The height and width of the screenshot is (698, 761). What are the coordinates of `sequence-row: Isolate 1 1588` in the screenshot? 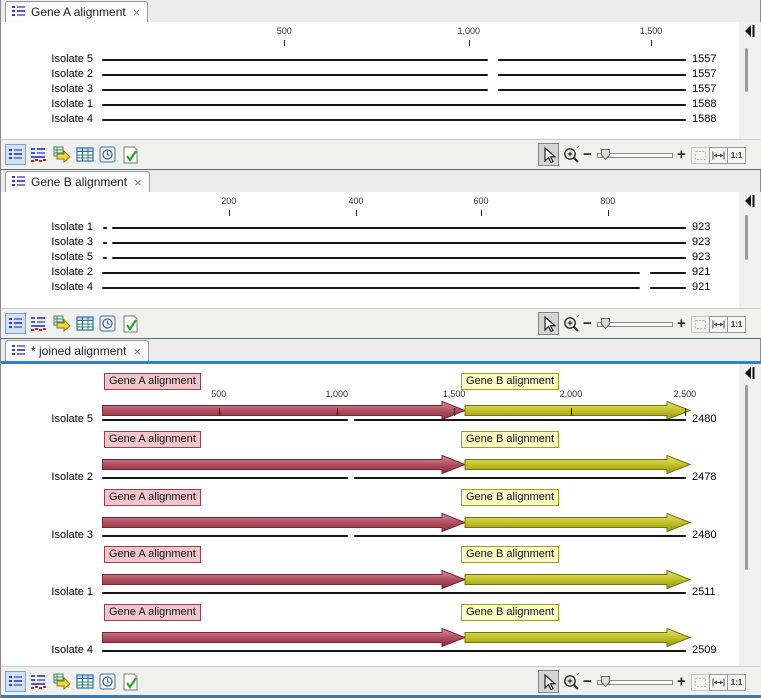 It's located at (381, 104).